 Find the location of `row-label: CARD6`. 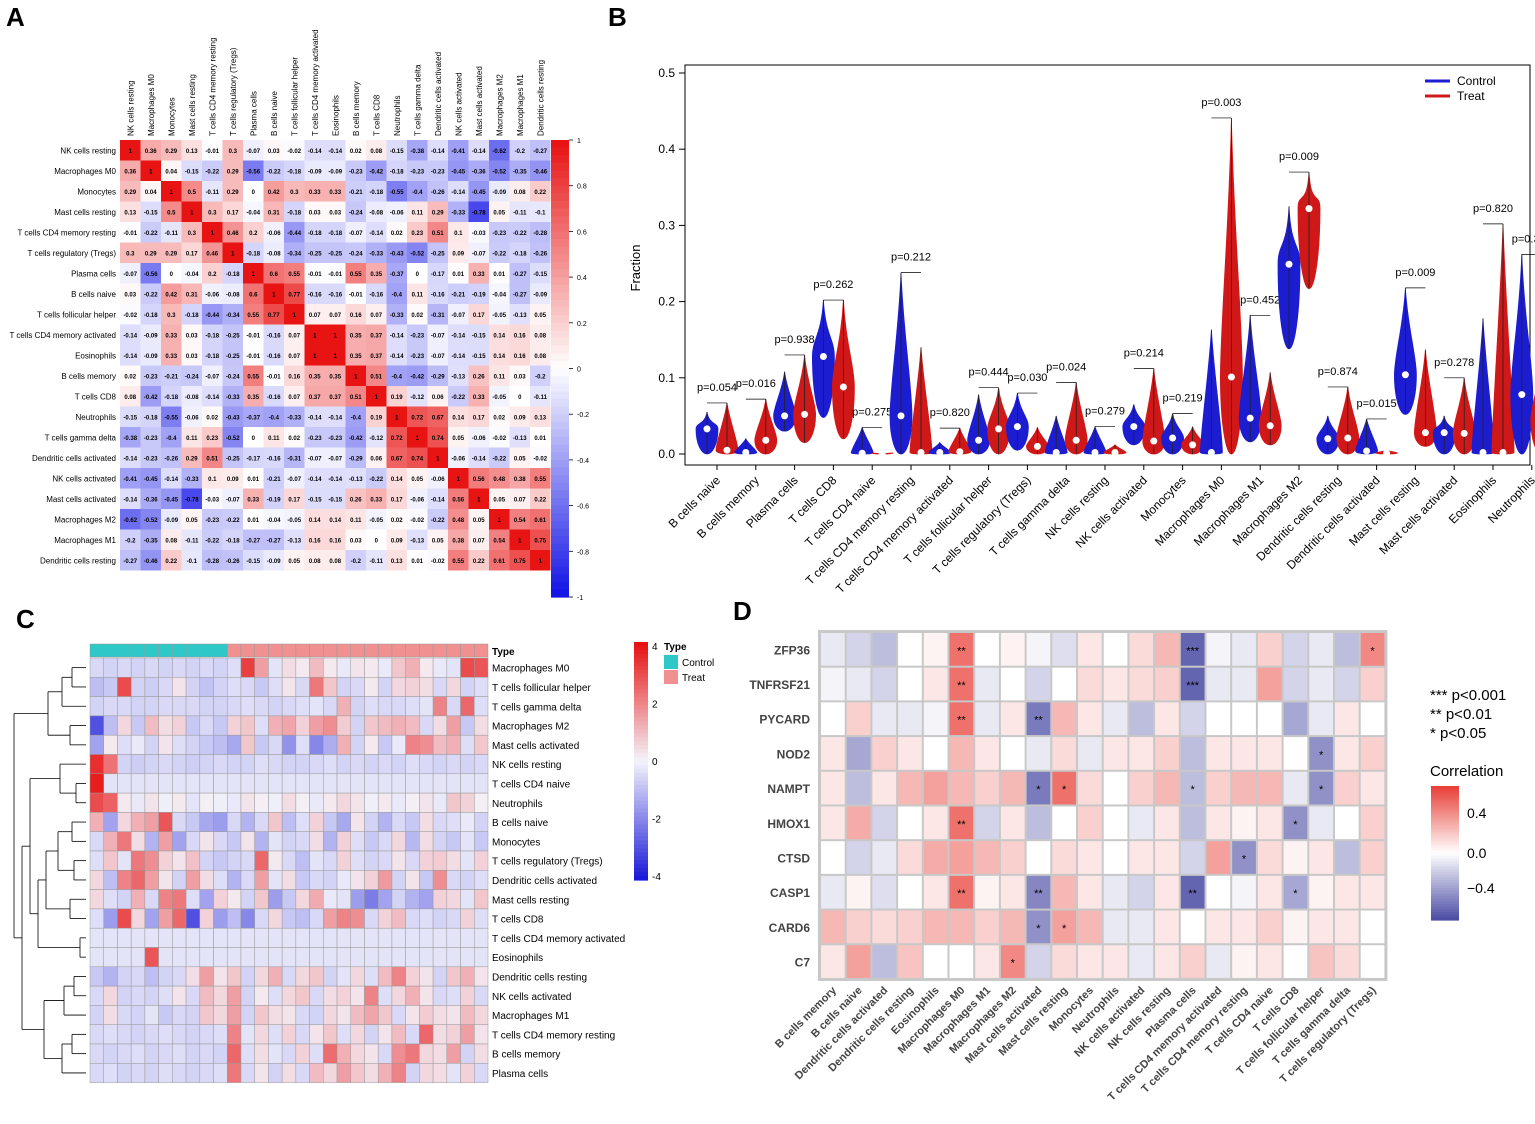

row-label: CARD6 is located at coordinates (790, 928).